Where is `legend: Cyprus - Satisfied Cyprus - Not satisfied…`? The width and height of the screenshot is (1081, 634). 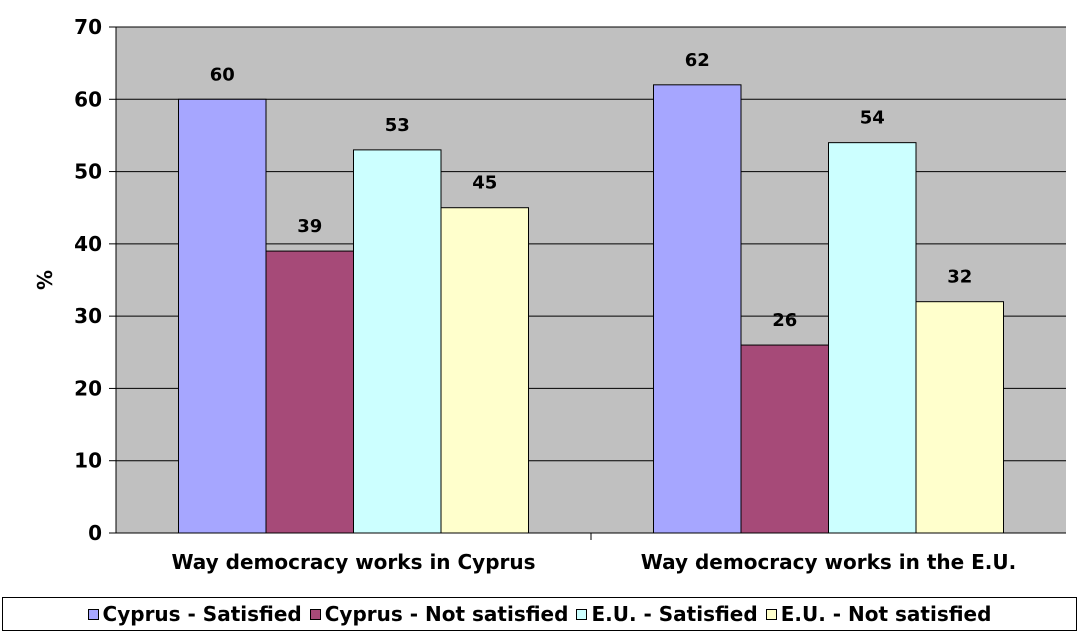
legend: Cyprus - Satisfied Cyprus - Not satisfied… is located at coordinates (539, 614).